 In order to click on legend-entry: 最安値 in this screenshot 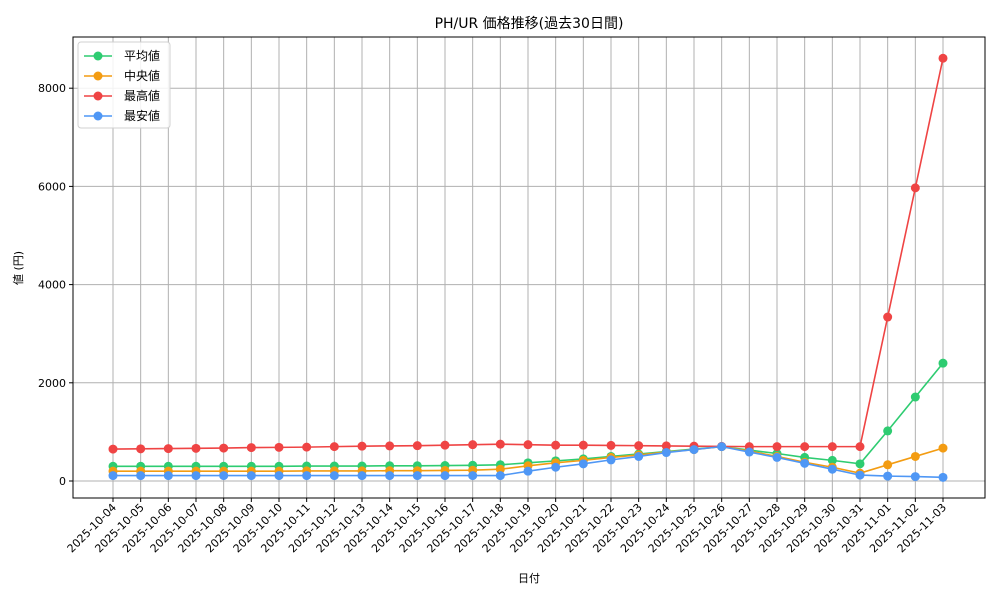, I will do `click(142, 115)`.